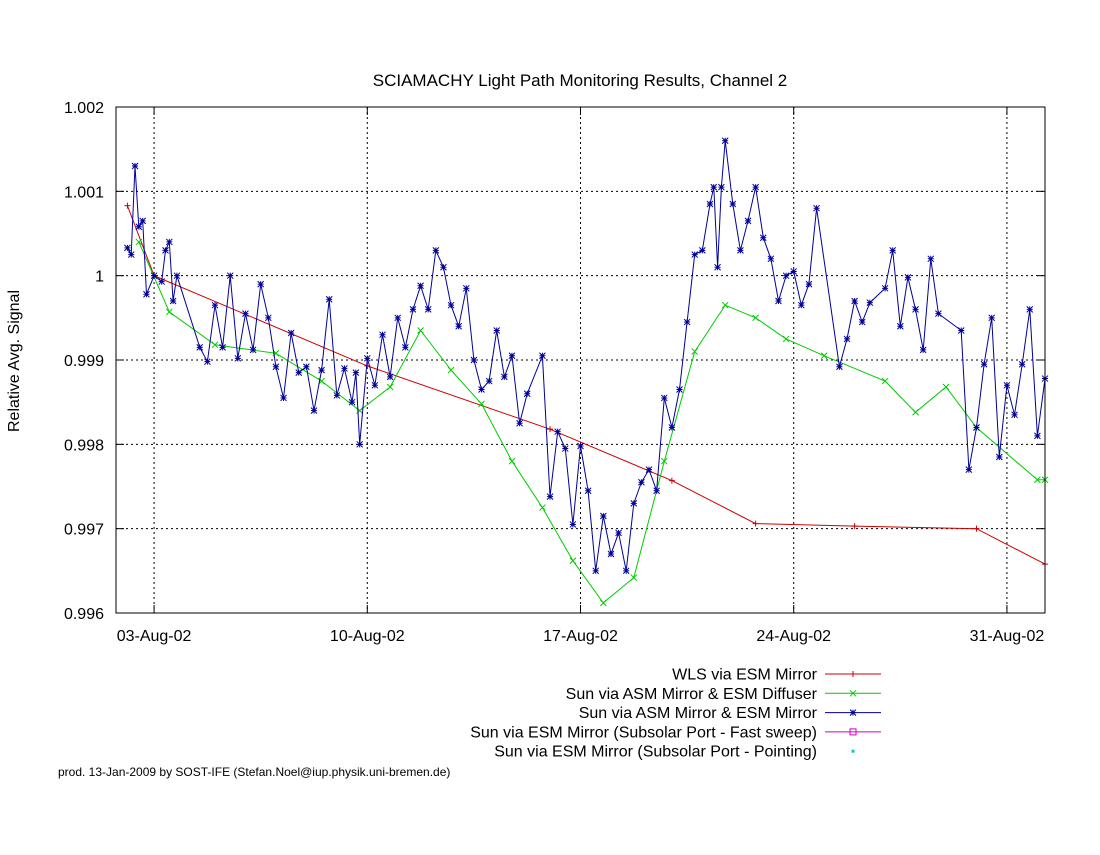 The width and height of the screenshot is (1100, 855). What do you see at coordinates (84, 445) in the screenshot?
I see `y-tick-label: 0.998` at bounding box center [84, 445].